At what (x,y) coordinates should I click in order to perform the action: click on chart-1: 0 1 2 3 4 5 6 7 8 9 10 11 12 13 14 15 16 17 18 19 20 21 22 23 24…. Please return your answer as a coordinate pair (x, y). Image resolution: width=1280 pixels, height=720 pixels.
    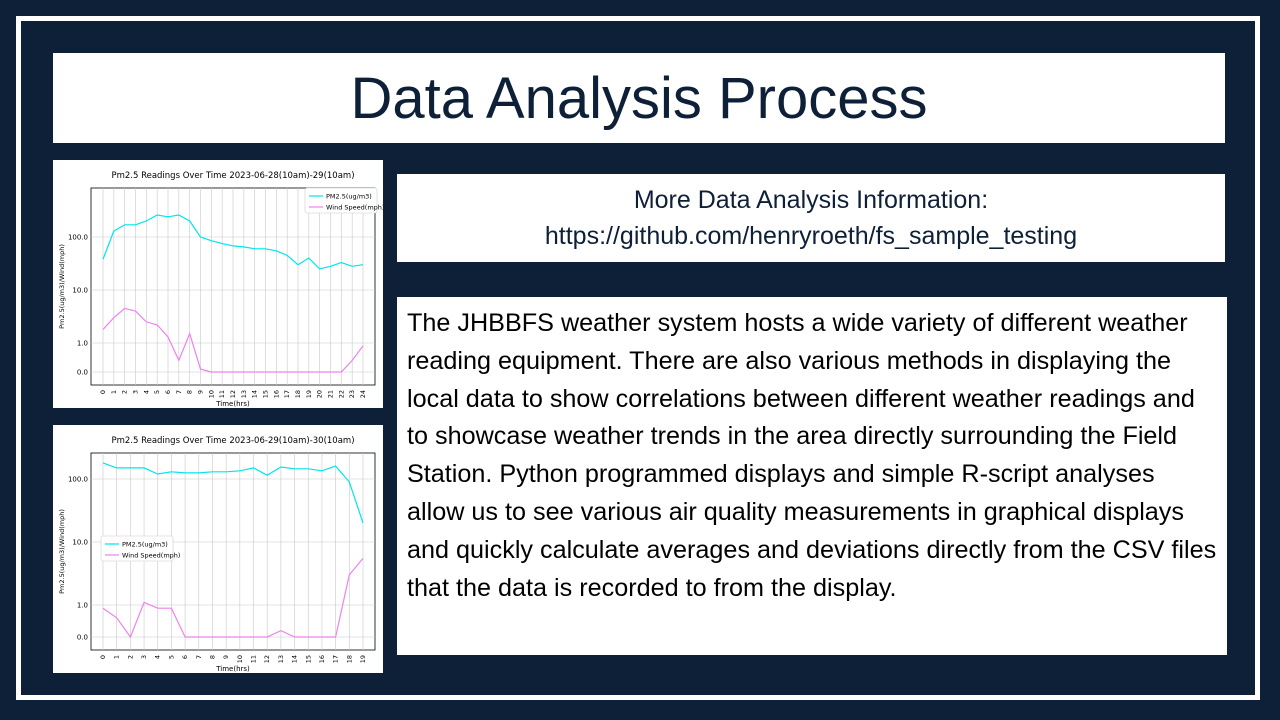
    Looking at the image, I should click on (220, 289).